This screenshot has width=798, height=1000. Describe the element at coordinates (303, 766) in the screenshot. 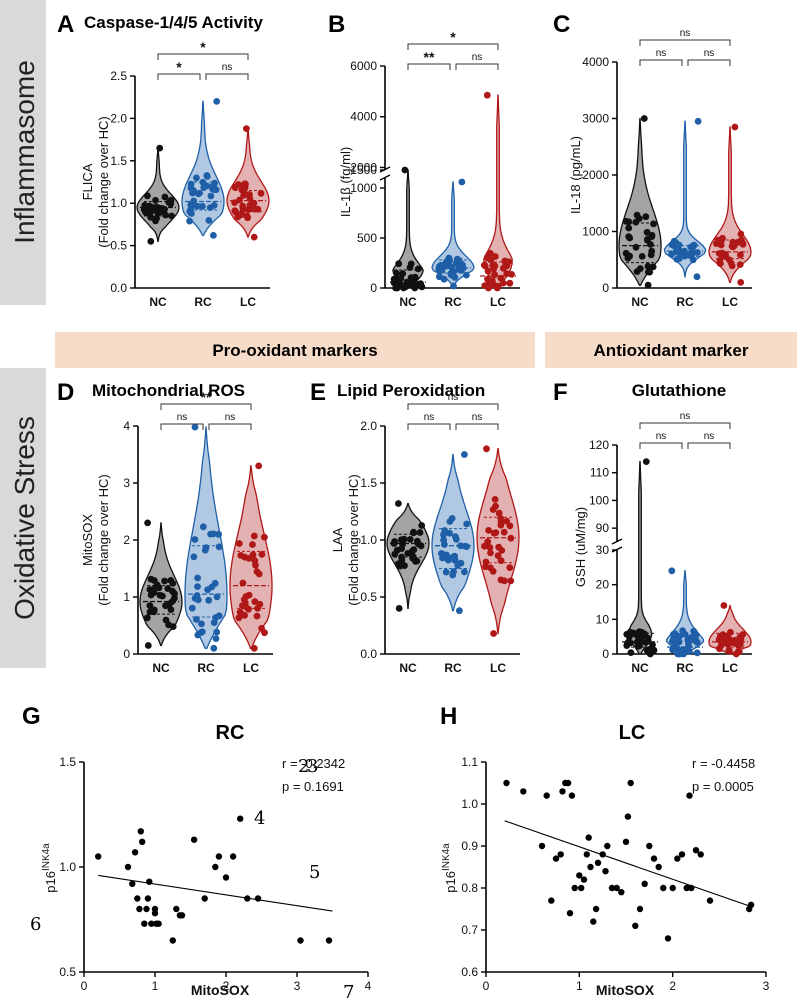

I see `stray-number-2: 2` at that location.